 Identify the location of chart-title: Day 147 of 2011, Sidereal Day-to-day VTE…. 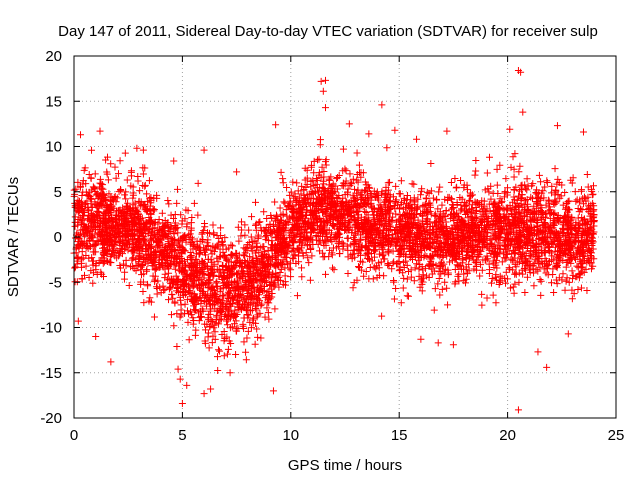
(328, 31).